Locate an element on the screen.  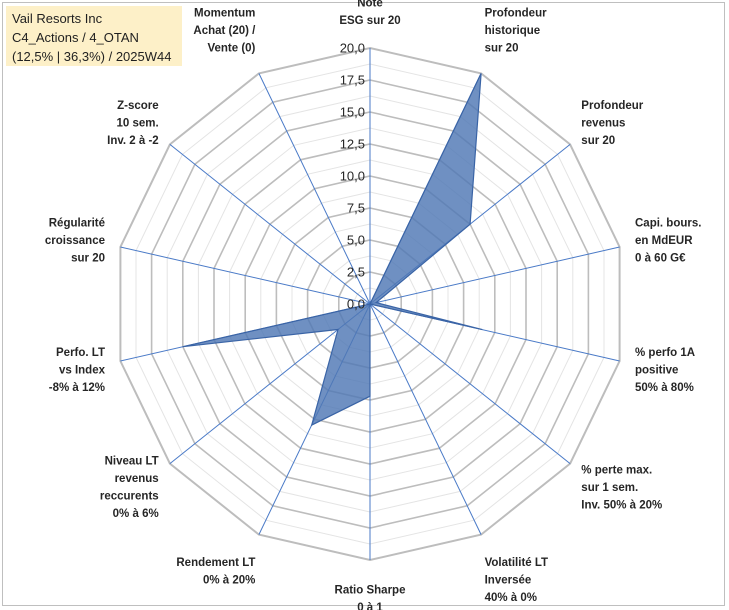
tick-label: 12,5 is located at coordinates (352, 144).